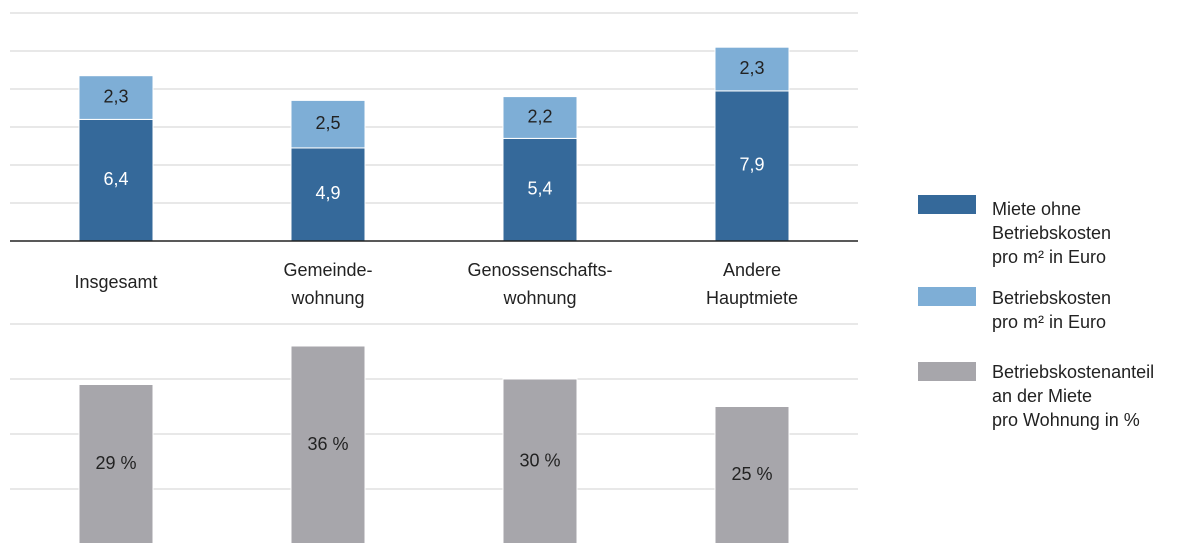 The image size is (1196, 543). I want to click on value-label: 36 %, so click(327, 444).